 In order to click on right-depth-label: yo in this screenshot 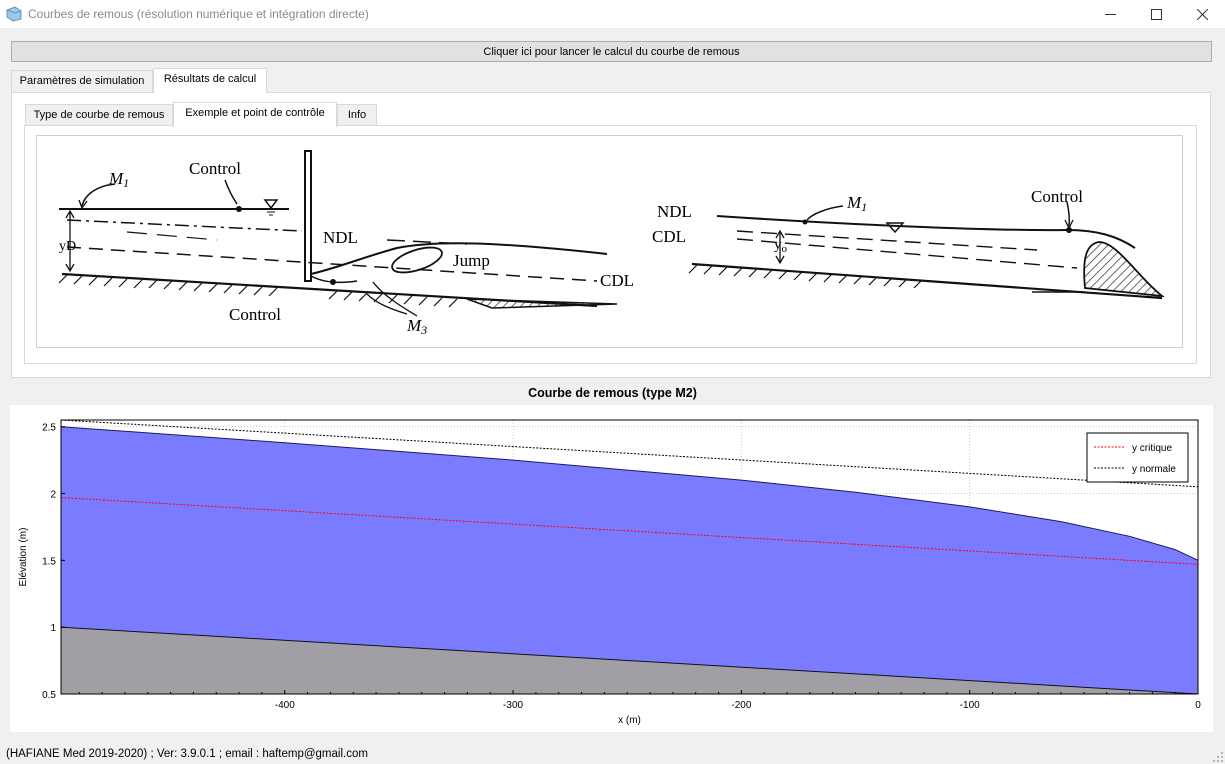, I will do `click(781, 246)`.